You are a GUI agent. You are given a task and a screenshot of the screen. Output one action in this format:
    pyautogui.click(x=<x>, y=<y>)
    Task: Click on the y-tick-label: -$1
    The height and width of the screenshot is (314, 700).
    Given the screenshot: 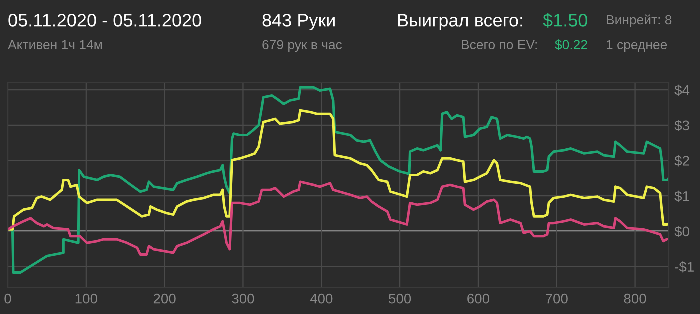 What is the action you would take?
    pyautogui.click(x=684, y=267)
    